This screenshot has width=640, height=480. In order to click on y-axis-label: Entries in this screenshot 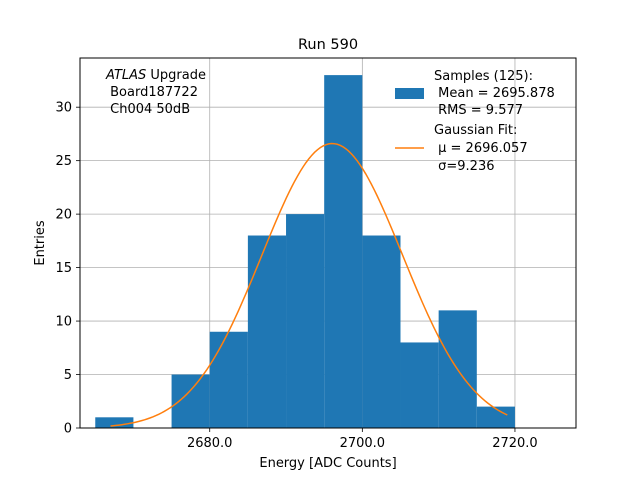, I will do `click(40, 243)`.